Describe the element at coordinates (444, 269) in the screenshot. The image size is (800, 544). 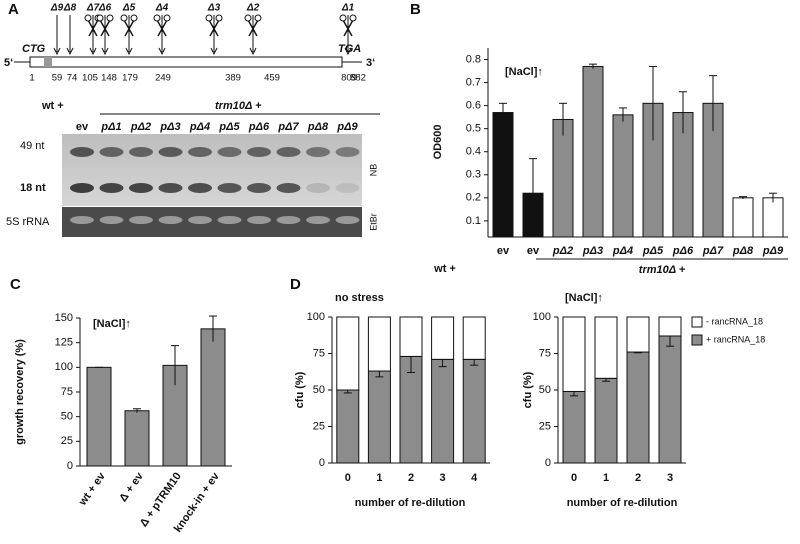
I see `group-label: wt +` at that location.